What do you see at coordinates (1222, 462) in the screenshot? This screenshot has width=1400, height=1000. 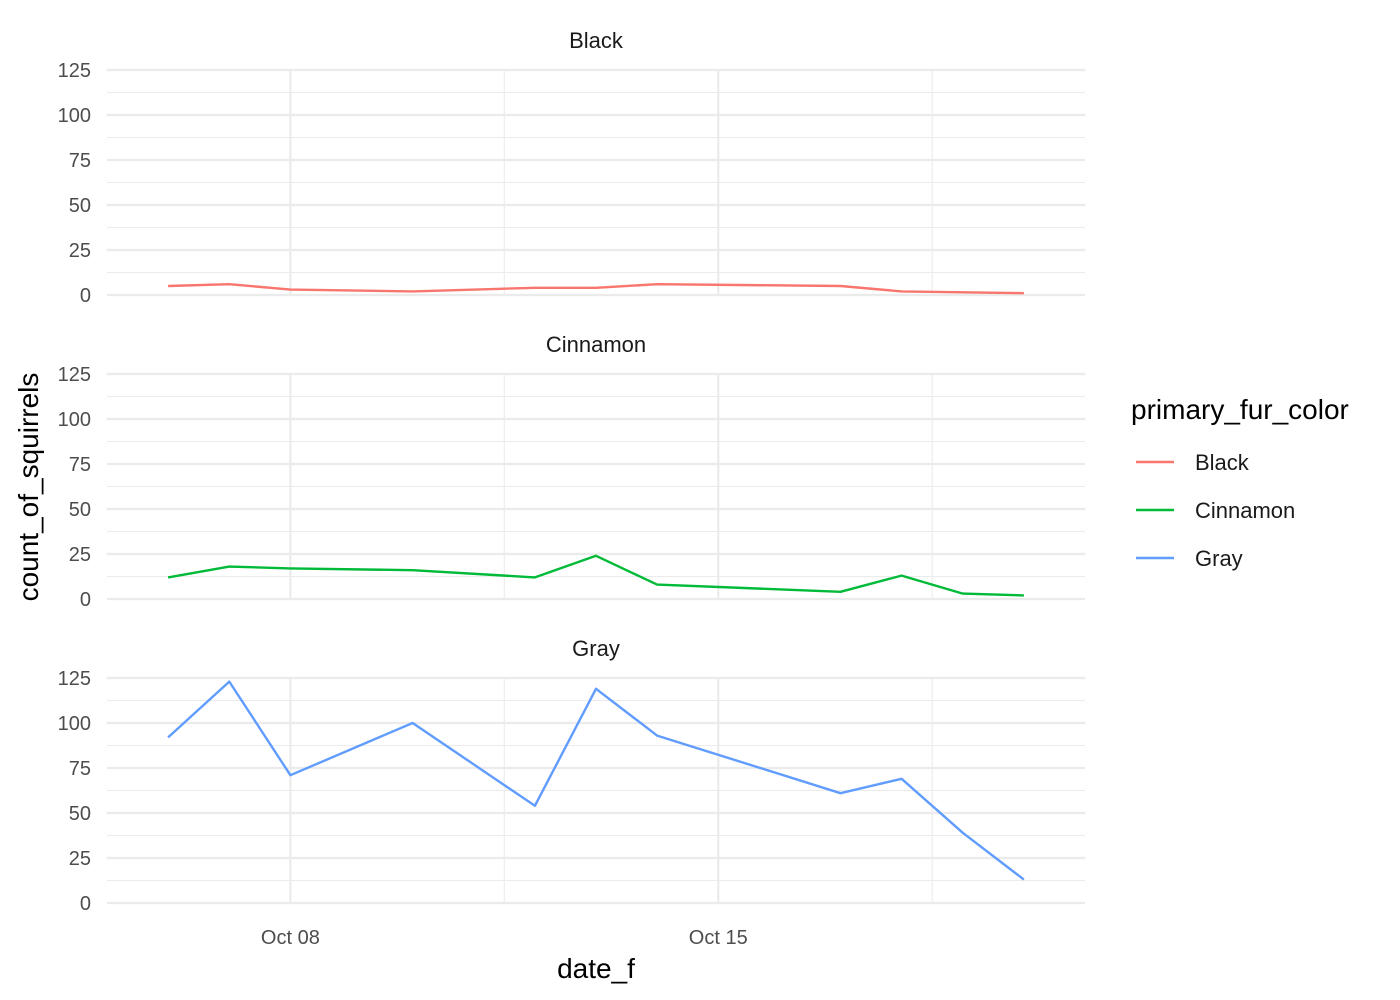 I see `legend-label: Black` at bounding box center [1222, 462].